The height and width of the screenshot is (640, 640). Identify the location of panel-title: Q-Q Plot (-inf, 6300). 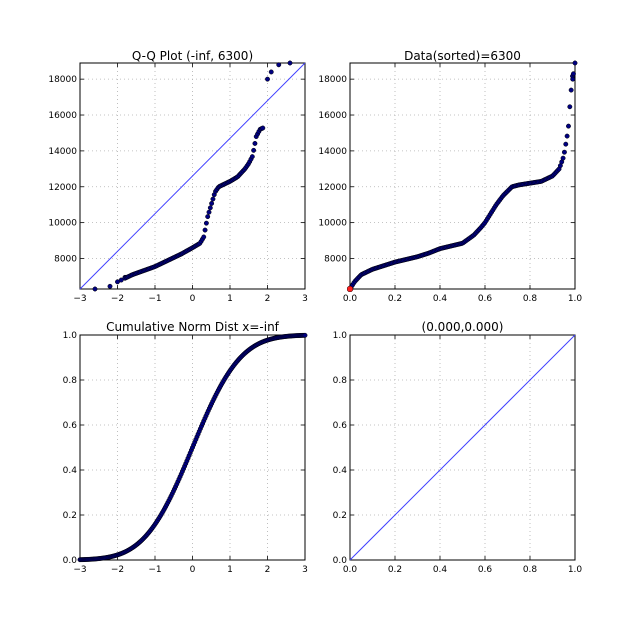
(192, 56).